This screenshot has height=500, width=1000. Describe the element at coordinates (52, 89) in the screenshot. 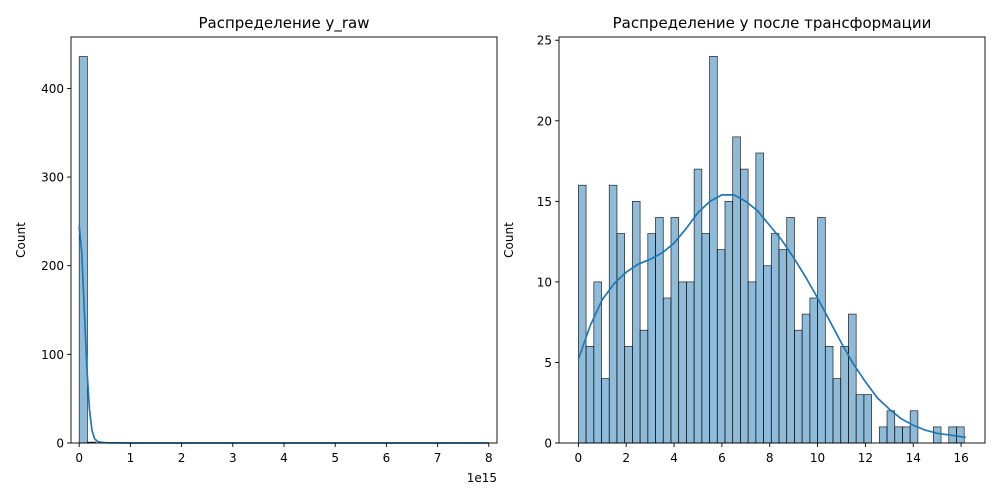

I see `y-tick-label: 400` at that location.